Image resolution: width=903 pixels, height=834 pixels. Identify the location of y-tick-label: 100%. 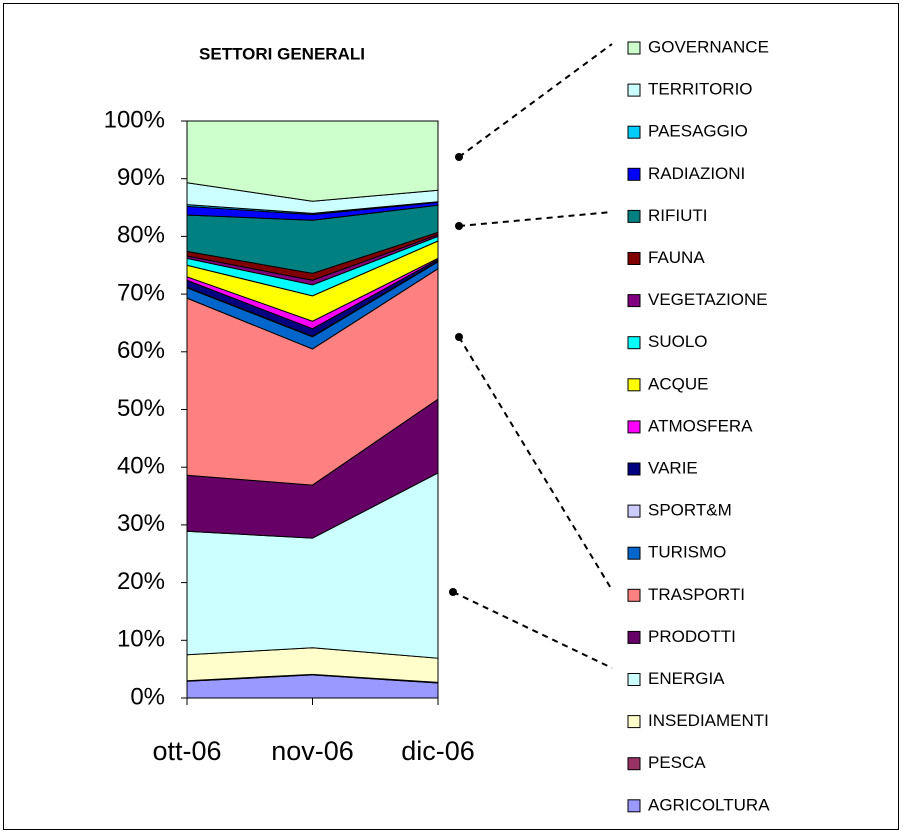
(134, 119).